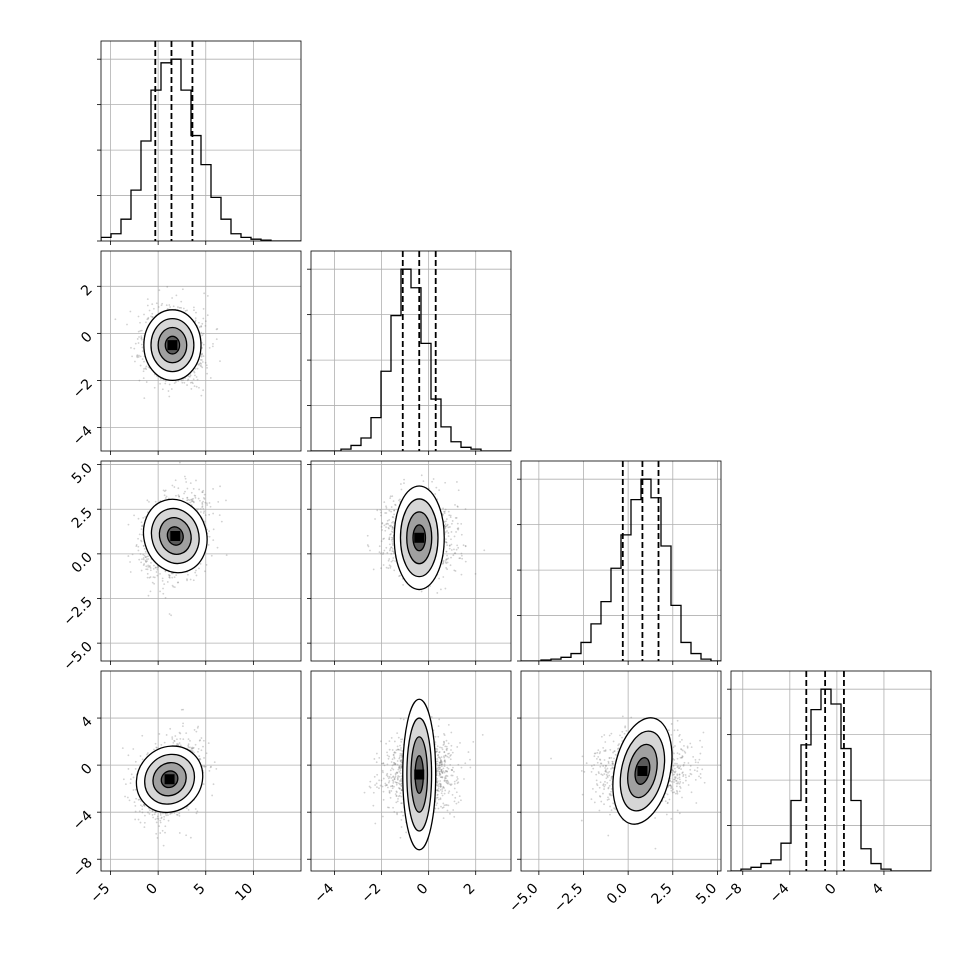  What do you see at coordinates (426, 534) in the screenshot?
I see `panel-content` at bounding box center [426, 534].